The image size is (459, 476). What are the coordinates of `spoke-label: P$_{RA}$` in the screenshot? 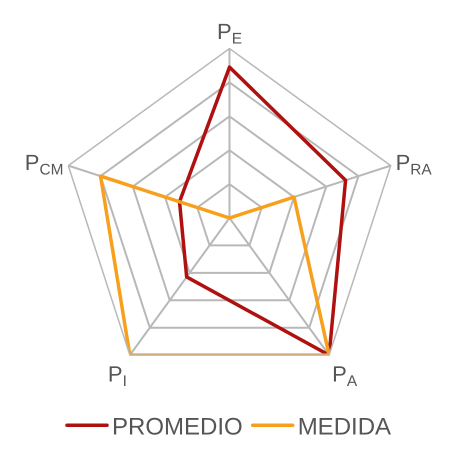 It's located at (414, 164).